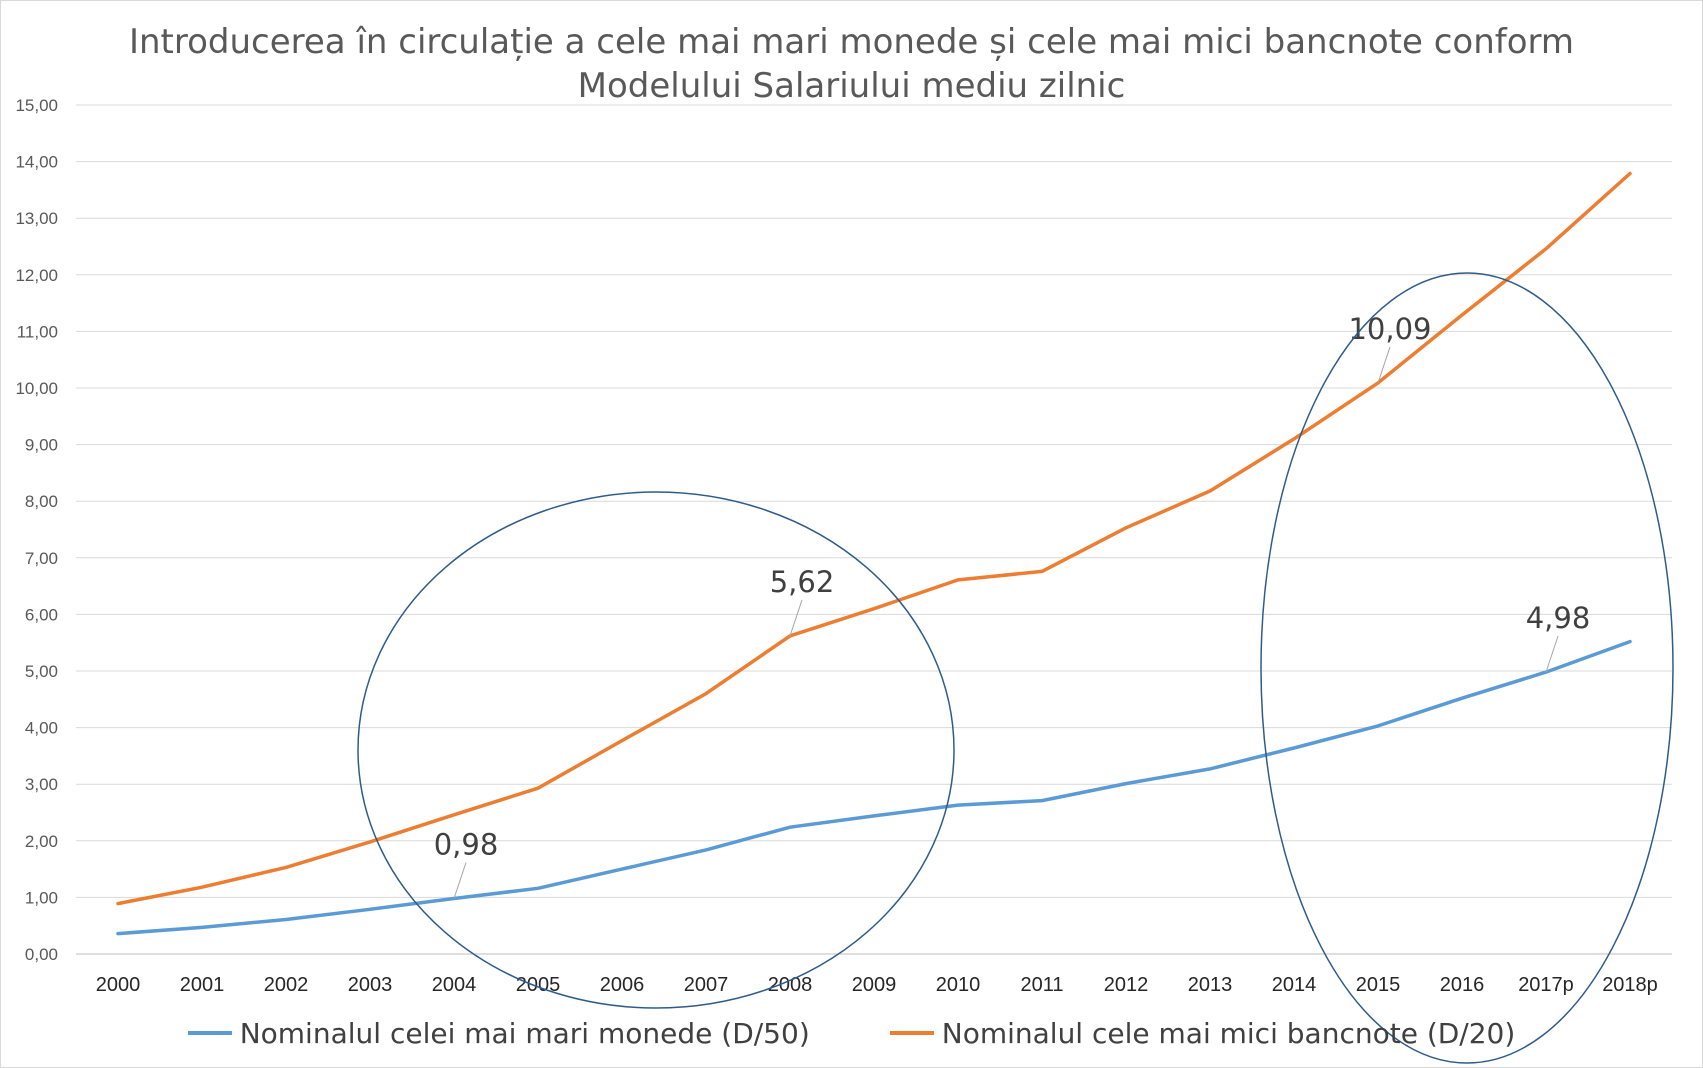 This screenshot has height=1068, width=1703. I want to click on y-tick-label: 0,00, so click(41, 954).